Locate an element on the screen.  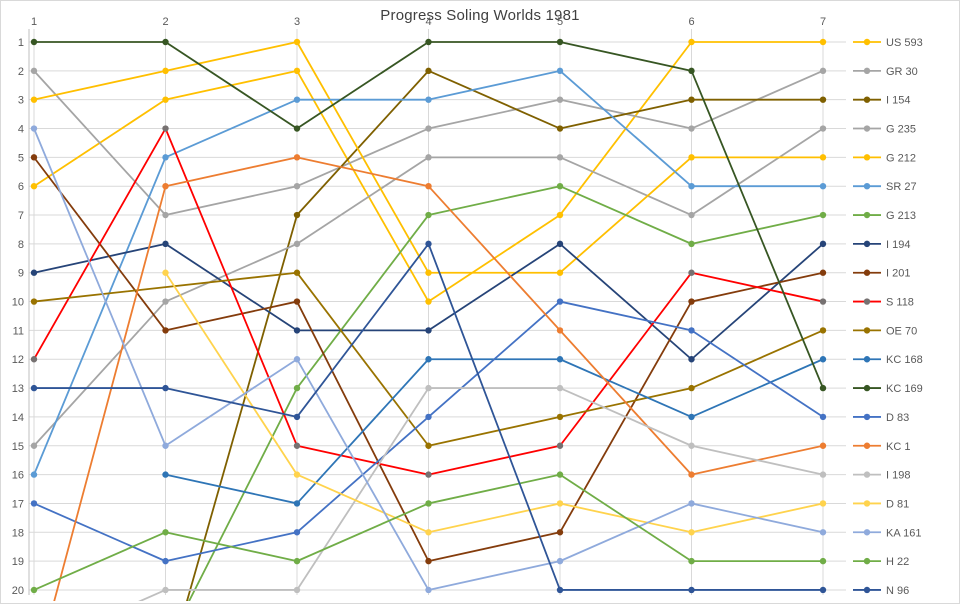
legend-item-gr-30: GR 30 is located at coordinates (885, 72).